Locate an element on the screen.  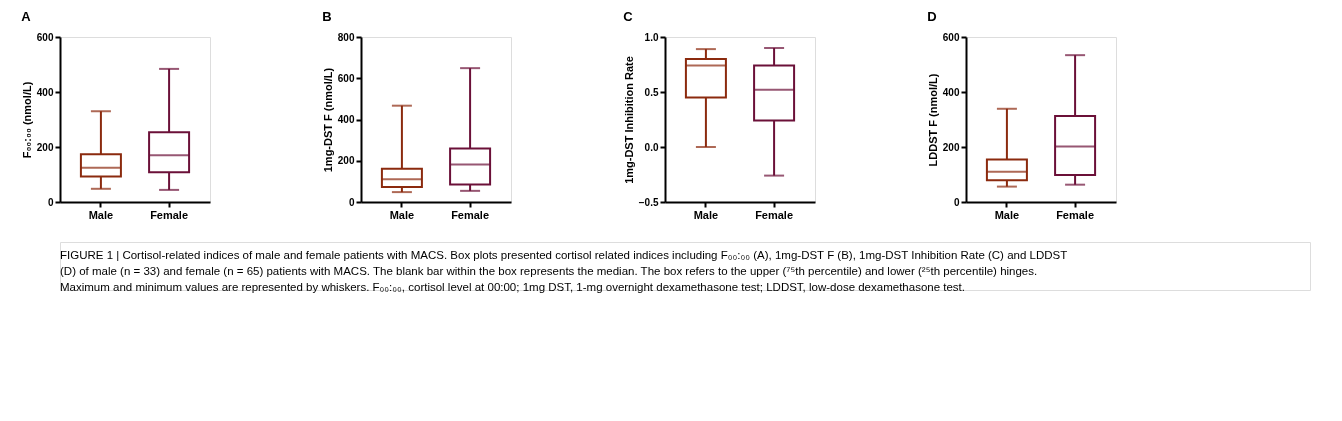
y-axis-title: 1mg-DST Inhibition Rate is located at coordinates (628, 120).